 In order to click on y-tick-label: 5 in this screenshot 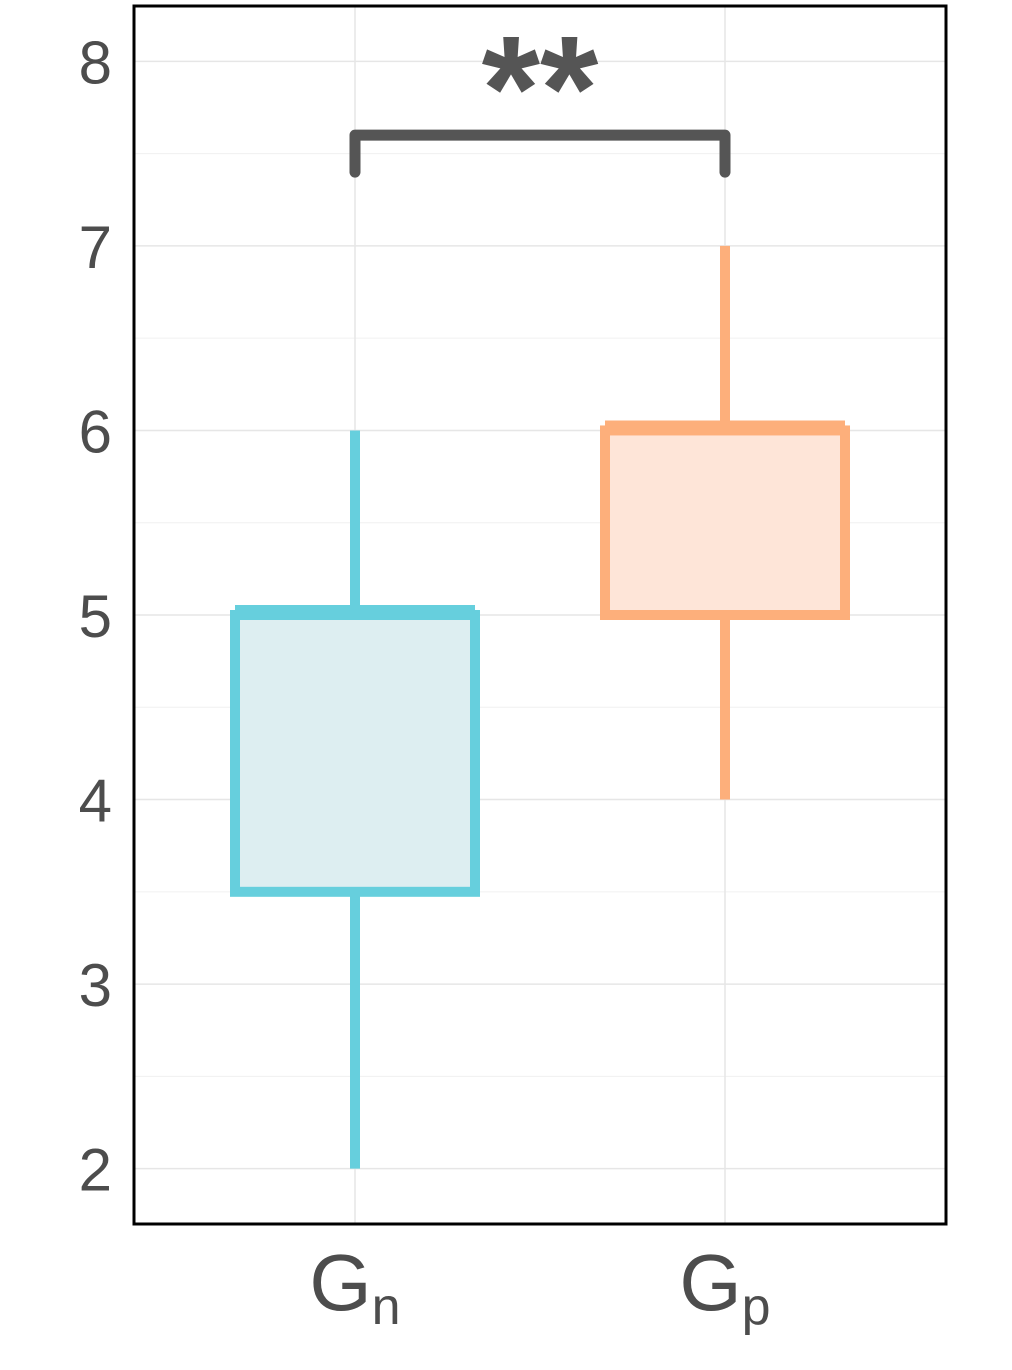, I will do `click(95, 616)`.